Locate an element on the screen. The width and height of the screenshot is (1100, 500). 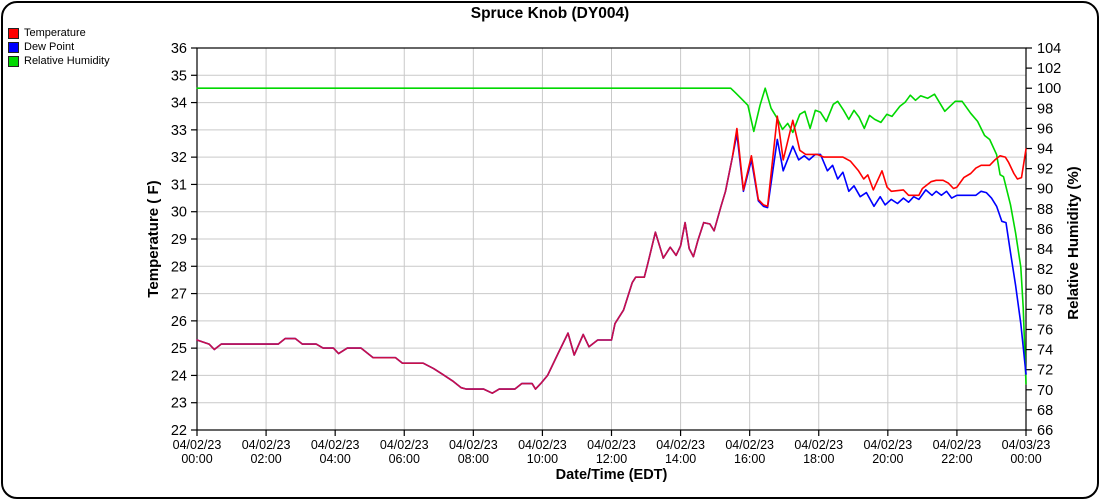
x-tick-time-label: 22:00 is located at coordinates (956, 459).